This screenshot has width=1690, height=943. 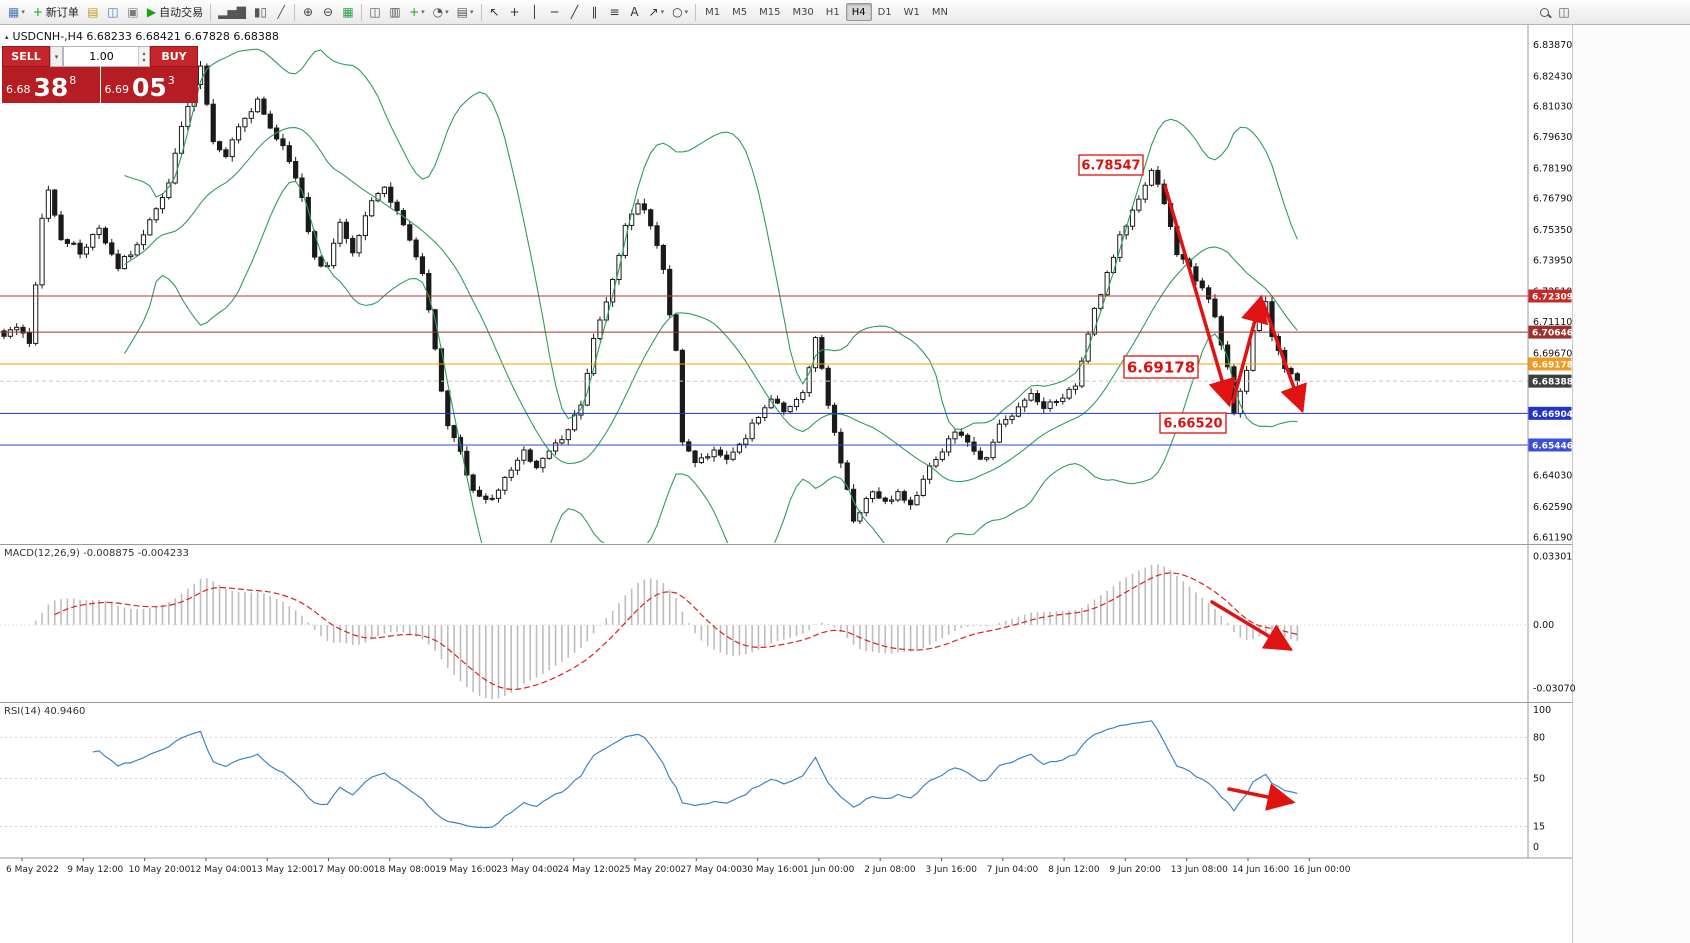 I want to click on navigator-icon-glyph: ▣, so click(x=133, y=12).